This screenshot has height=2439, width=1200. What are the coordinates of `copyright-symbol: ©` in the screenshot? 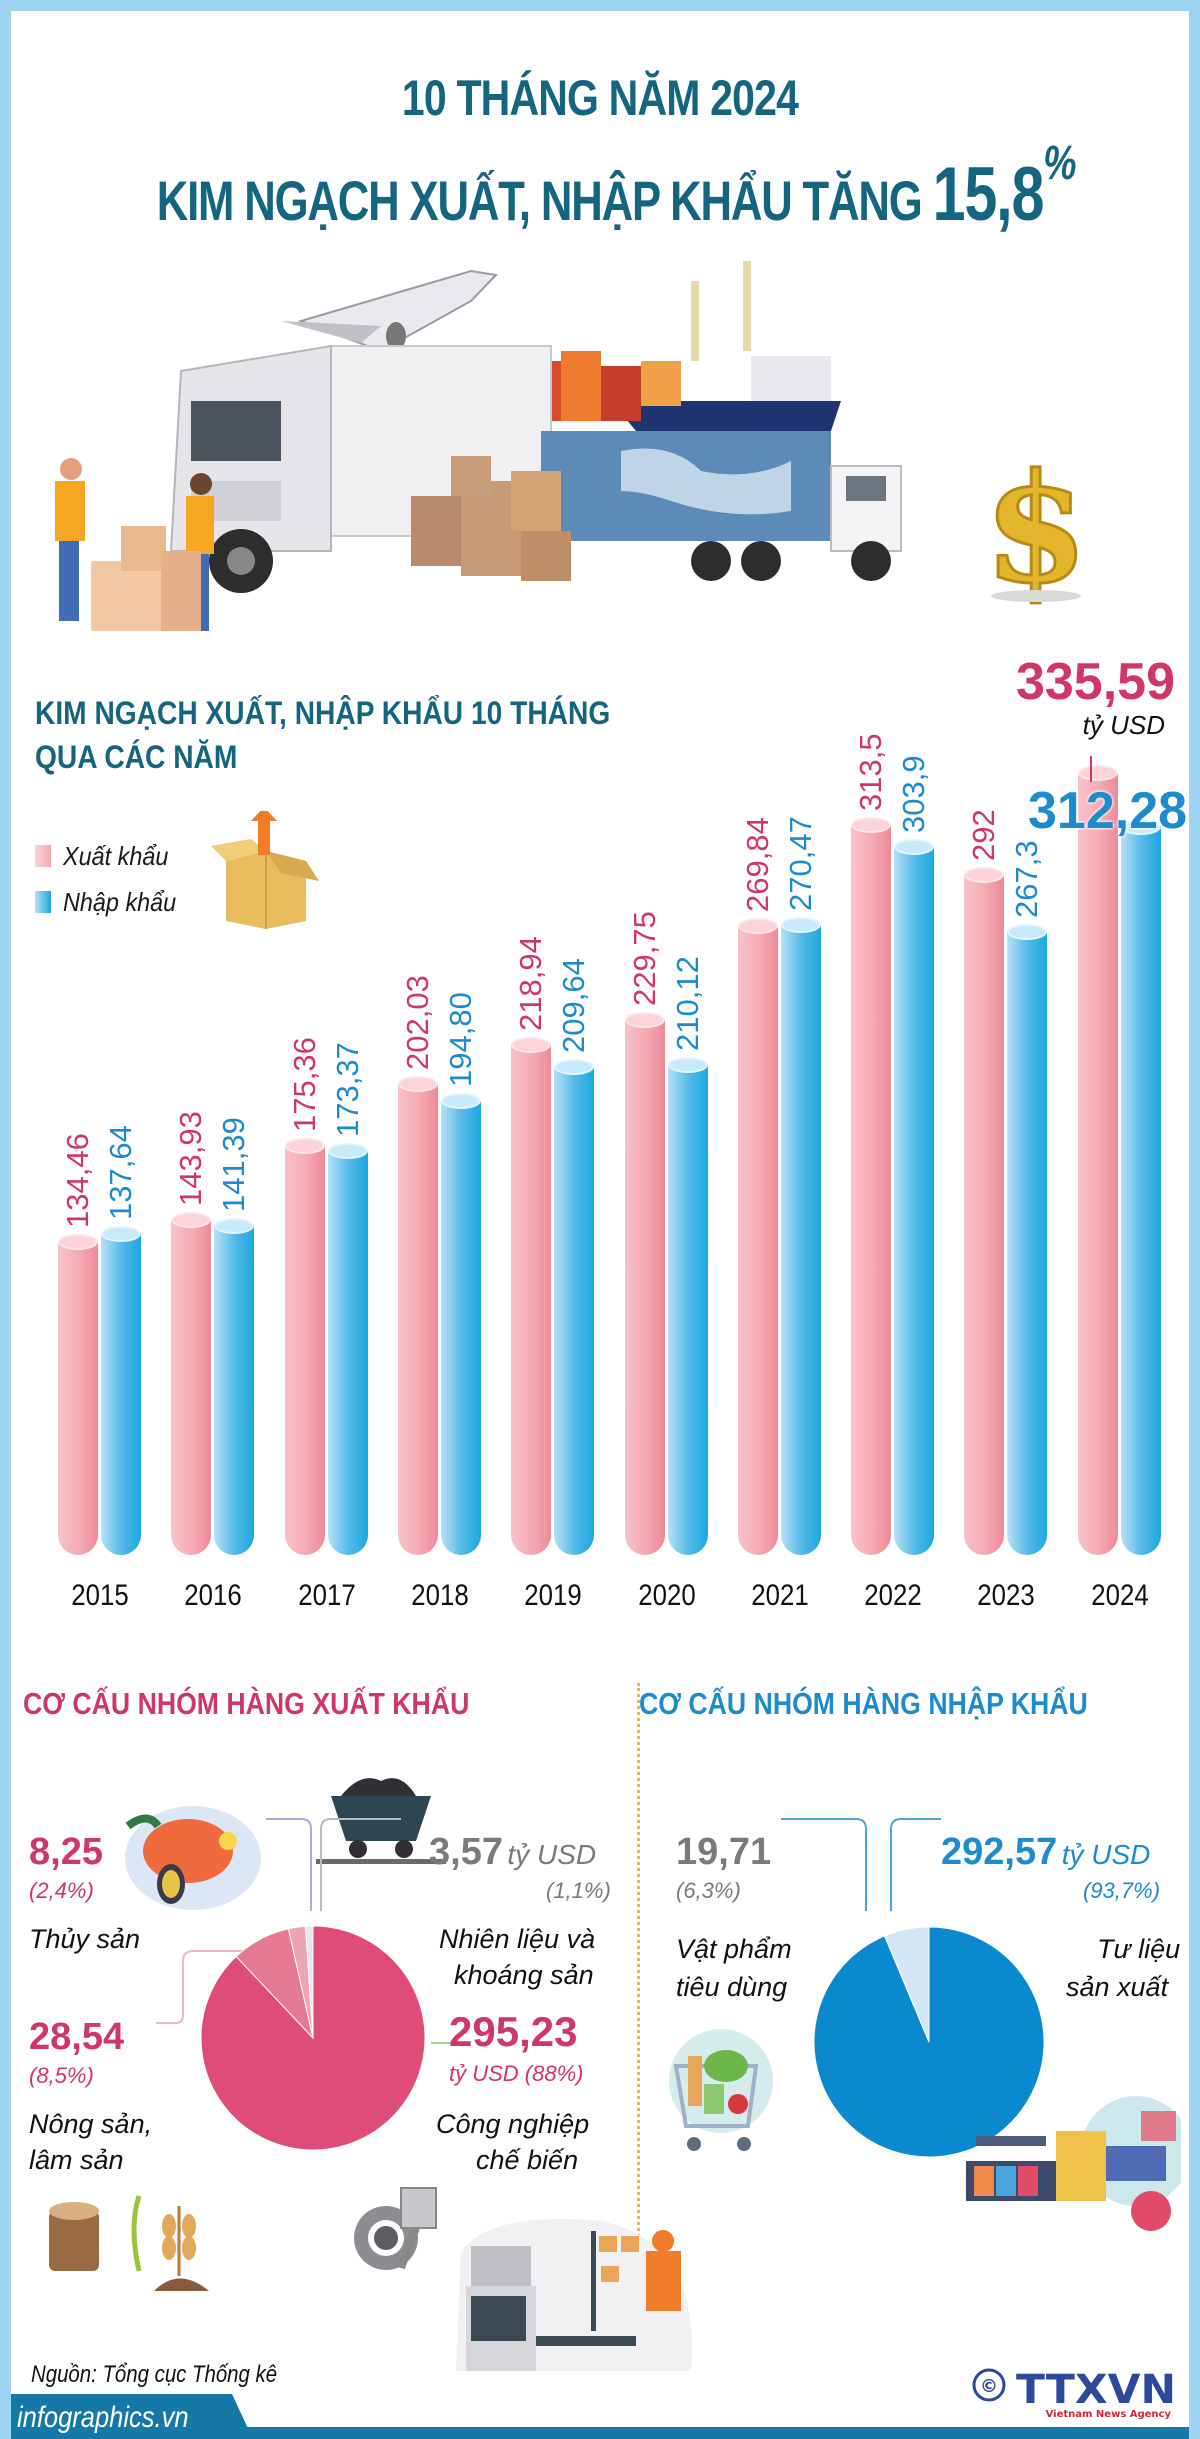 It's located at (989, 2386).